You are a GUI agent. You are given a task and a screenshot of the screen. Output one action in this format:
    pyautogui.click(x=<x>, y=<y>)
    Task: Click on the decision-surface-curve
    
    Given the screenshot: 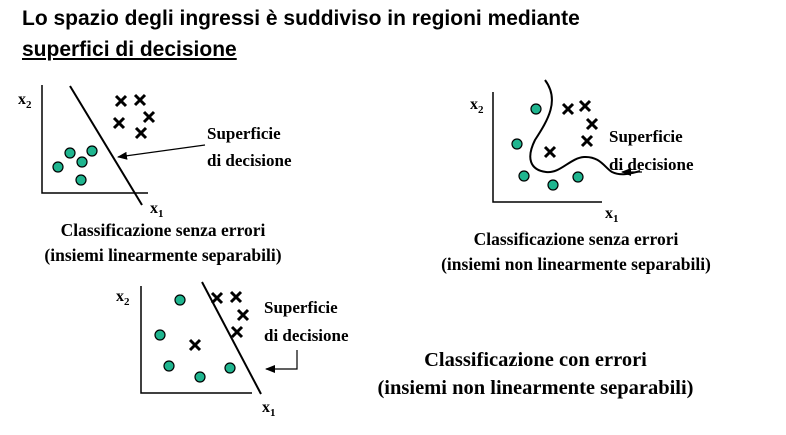 What is the action you would take?
    pyautogui.click(x=585, y=127)
    